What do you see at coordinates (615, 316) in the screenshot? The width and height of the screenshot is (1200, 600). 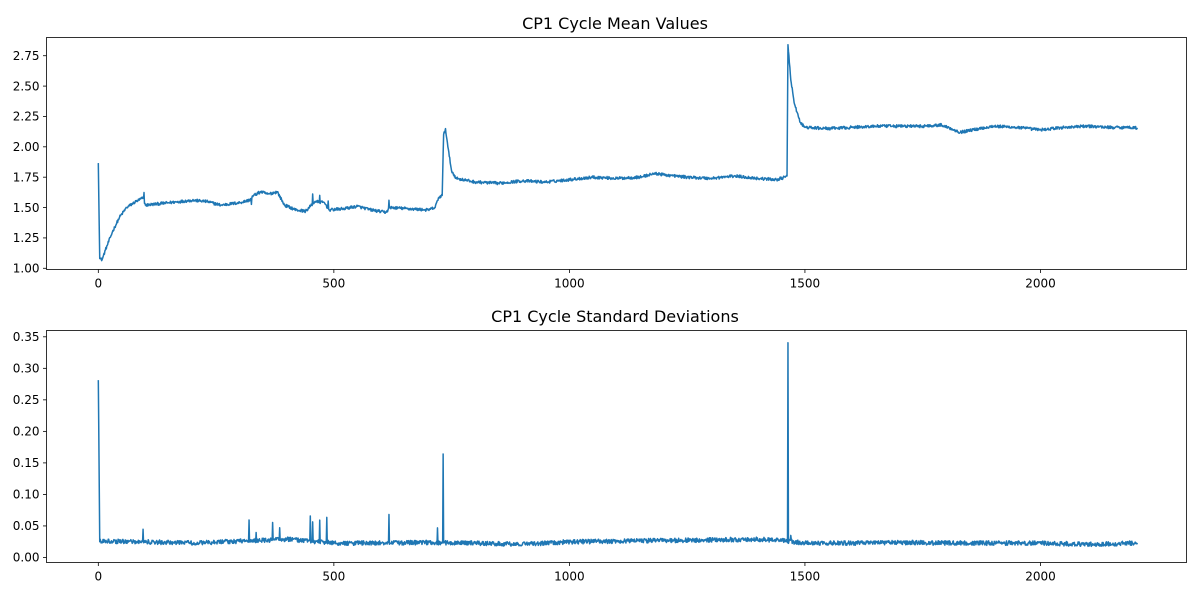 I see `std-deviations-title: CP1 Cycle Standard Deviations` at bounding box center [615, 316].